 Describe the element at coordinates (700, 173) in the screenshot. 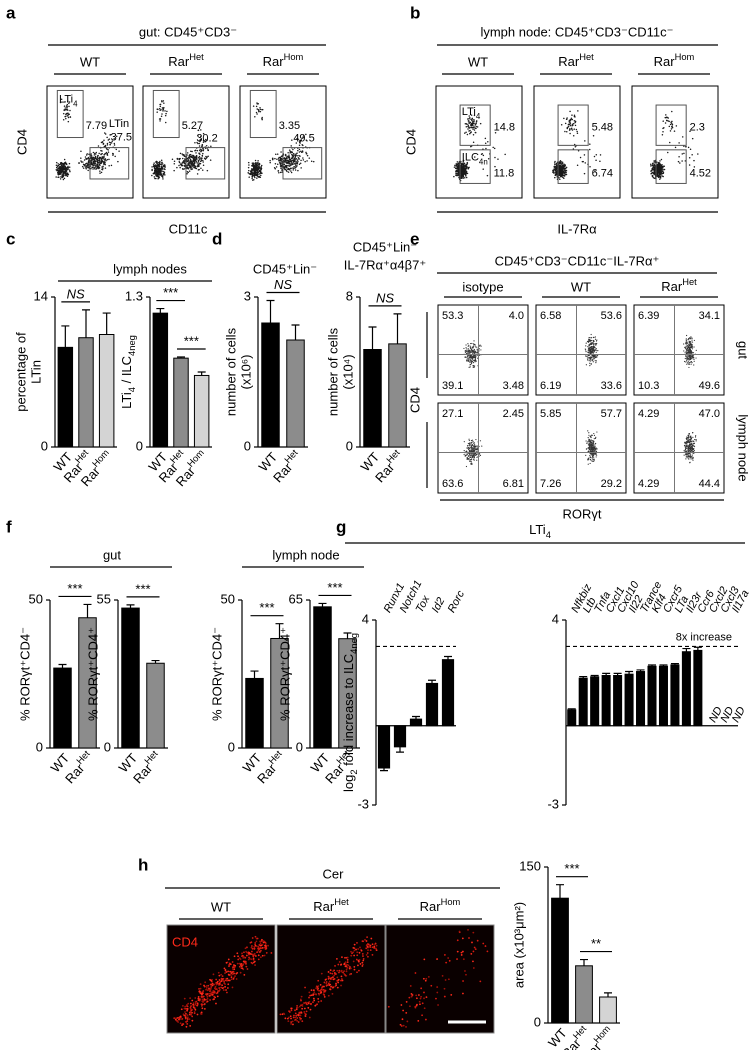

I see `gate-value: 4.52` at that location.